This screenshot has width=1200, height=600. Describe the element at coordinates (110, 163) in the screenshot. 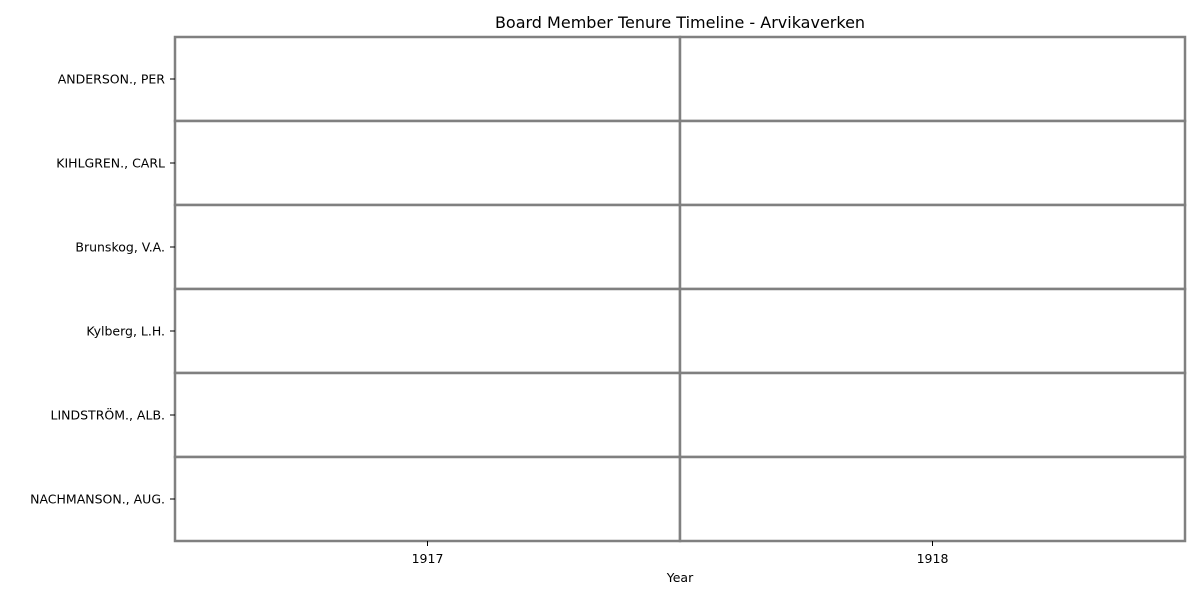

I see `y-tick-label: KIHLGREN., CARL` at that location.